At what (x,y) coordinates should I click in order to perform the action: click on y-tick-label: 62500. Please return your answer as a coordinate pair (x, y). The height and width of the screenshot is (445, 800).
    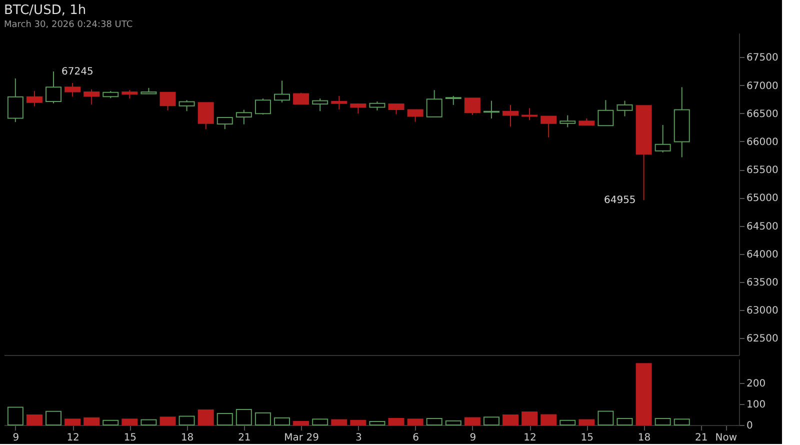
    Looking at the image, I should click on (762, 339).